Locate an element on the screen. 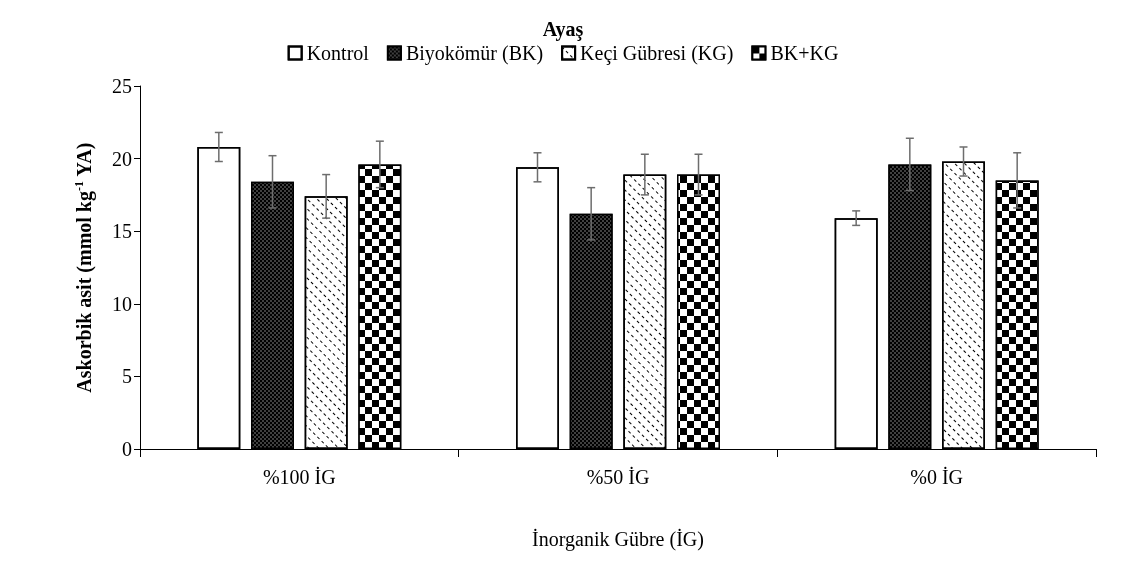 The height and width of the screenshot is (583, 1128). y-tick-label: 5 is located at coordinates (127, 376).